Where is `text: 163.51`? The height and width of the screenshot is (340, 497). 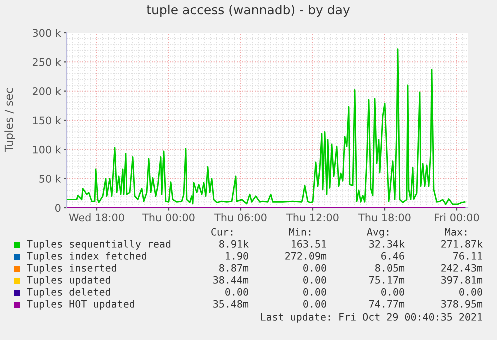 text: 163.51 is located at coordinates (309, 244).